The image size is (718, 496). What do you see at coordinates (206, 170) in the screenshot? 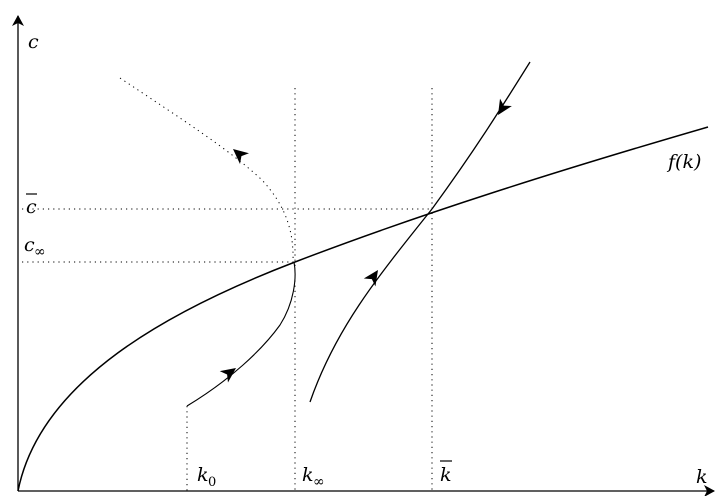
I see `diverging-path-dotted` at bounding box center [206, 170].